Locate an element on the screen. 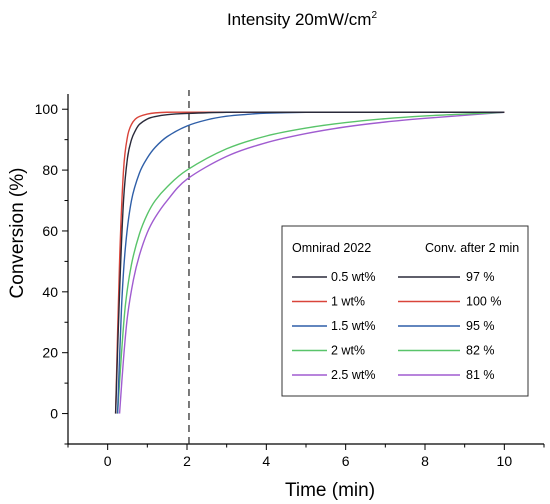 The height and width of the screenshot is (504, 550). y-axis-label: Conversion (%) is located at coordinates (17, 233).